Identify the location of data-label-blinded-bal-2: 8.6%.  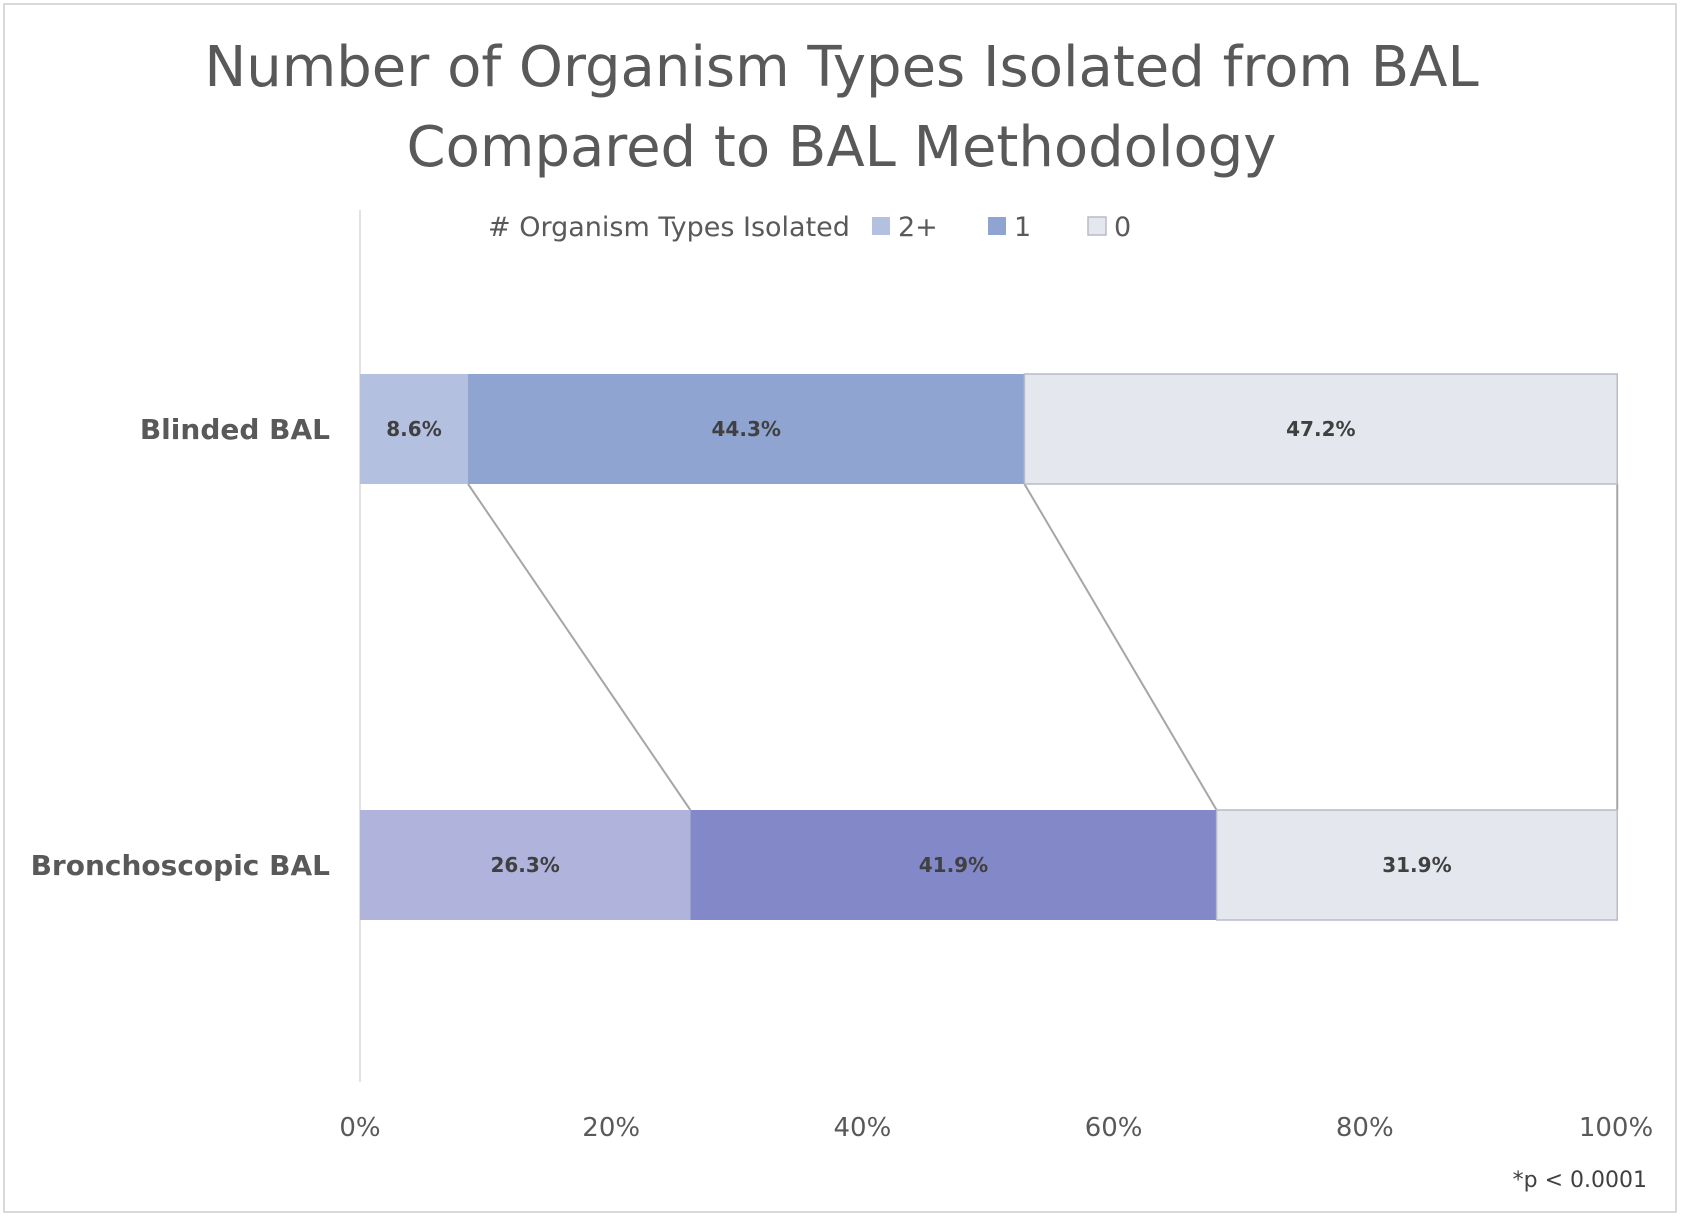
(413, 429).